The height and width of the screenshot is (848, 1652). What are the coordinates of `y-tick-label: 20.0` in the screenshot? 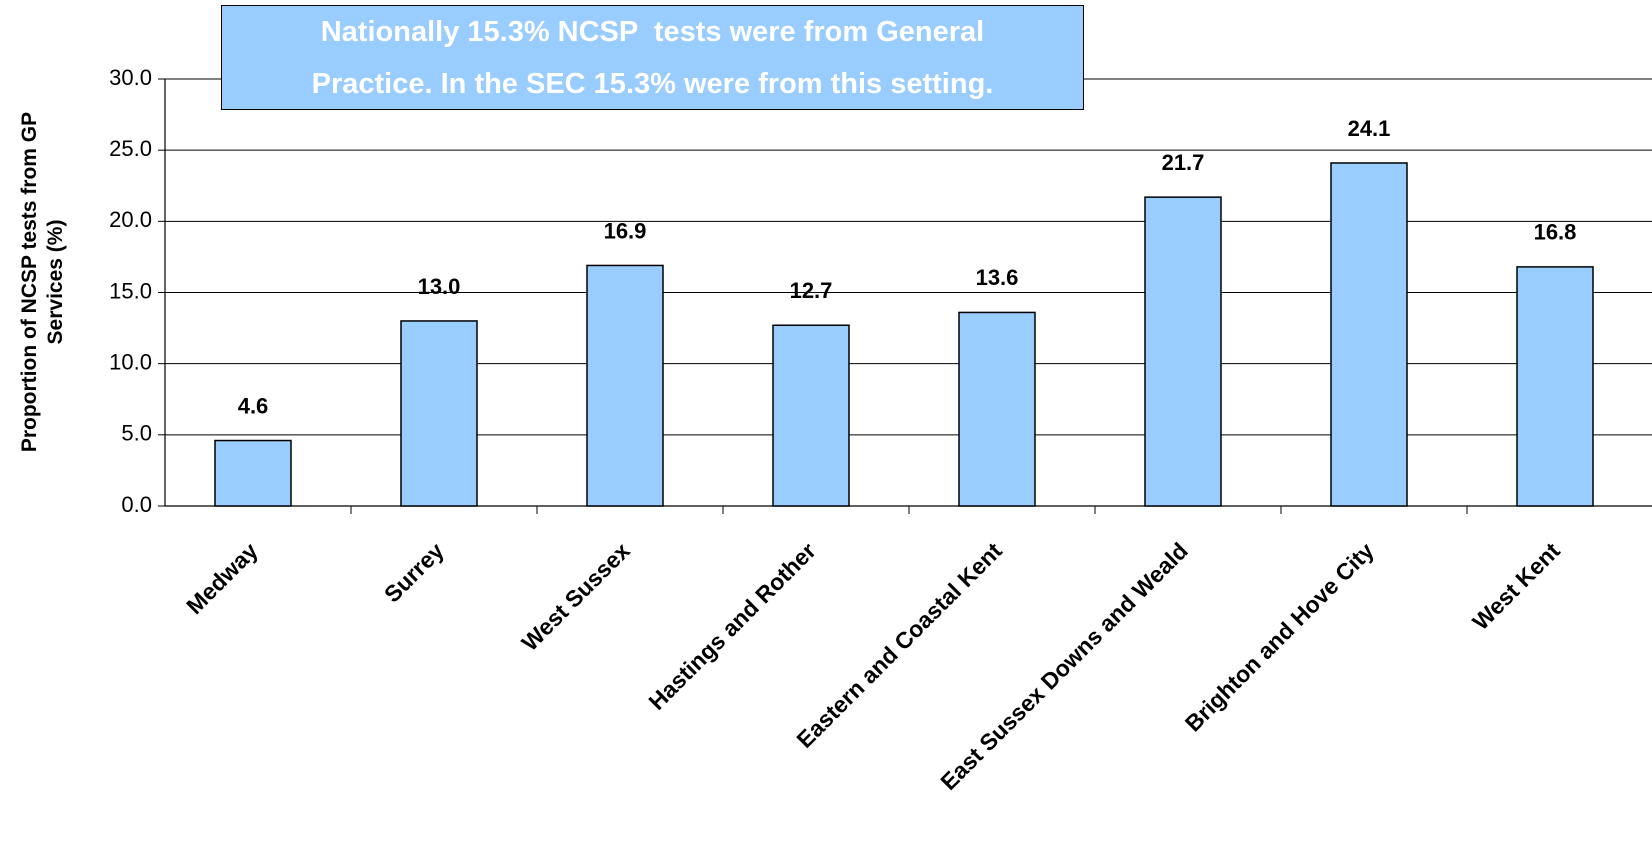 It's located at (130, 219).